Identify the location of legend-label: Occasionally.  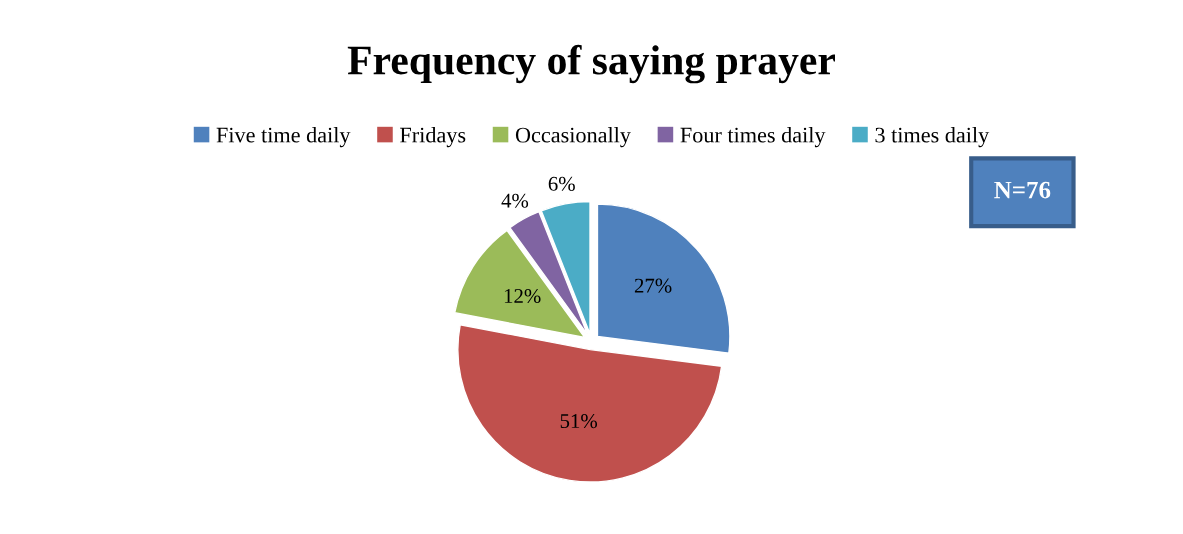
(573, 137).